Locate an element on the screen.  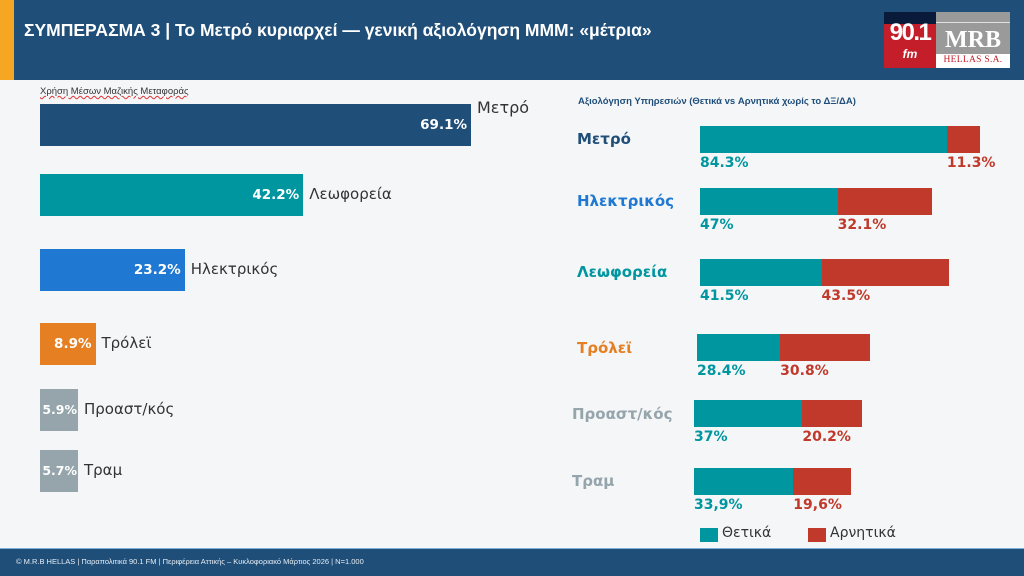
rating-value-negative: 11.3% is located at coordinates (971, 163).